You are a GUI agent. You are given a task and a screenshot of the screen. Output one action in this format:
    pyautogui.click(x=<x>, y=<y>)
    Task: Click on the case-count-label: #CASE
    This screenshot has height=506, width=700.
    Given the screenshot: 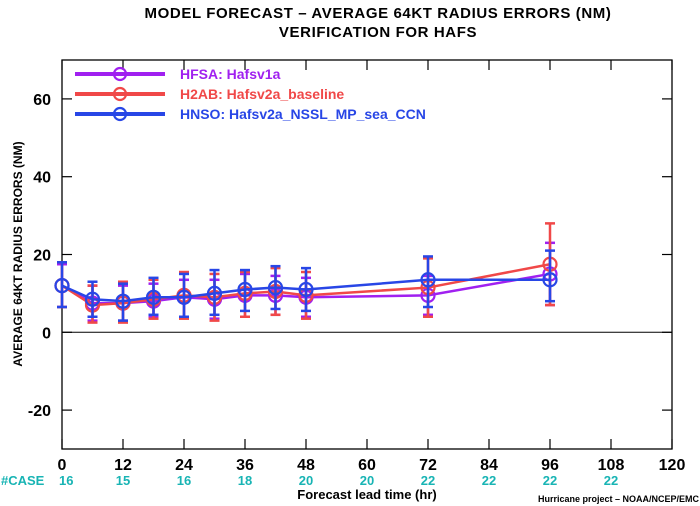 What is the action you would take?
    pyautogui.click(x=23, y=480)
    